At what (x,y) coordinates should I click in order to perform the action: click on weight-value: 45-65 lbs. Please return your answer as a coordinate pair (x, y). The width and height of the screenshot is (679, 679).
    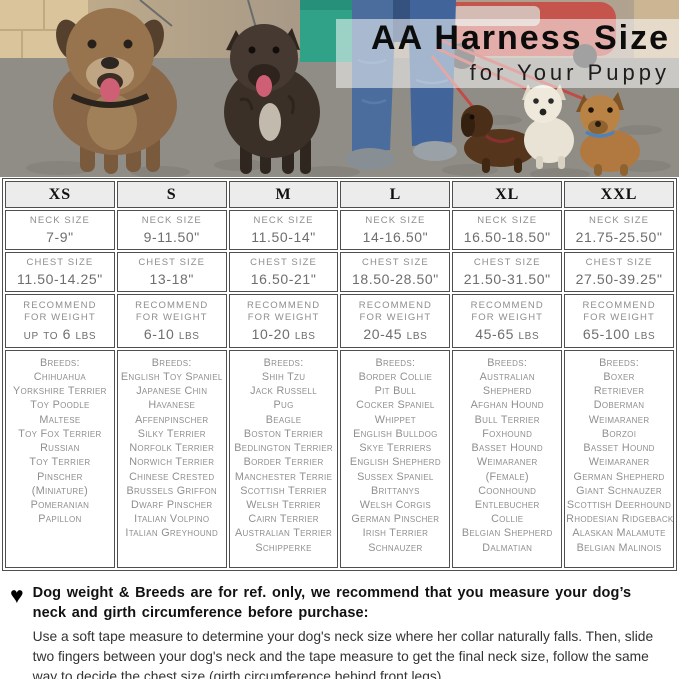
    Looking at the image, I should click on (507, 333).